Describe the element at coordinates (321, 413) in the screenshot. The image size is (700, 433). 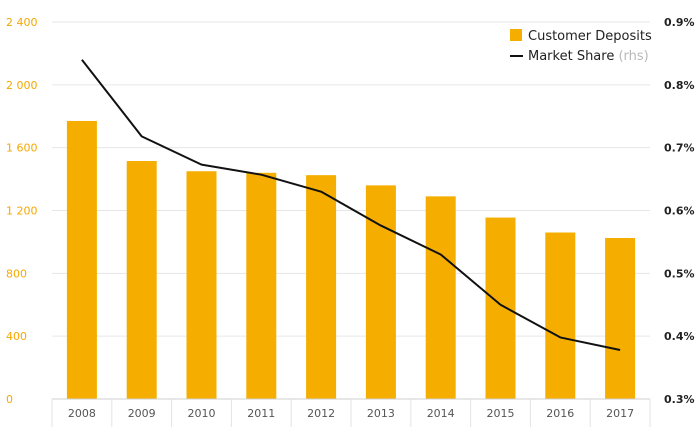
I see `x-tick-label: 2012` at that location.